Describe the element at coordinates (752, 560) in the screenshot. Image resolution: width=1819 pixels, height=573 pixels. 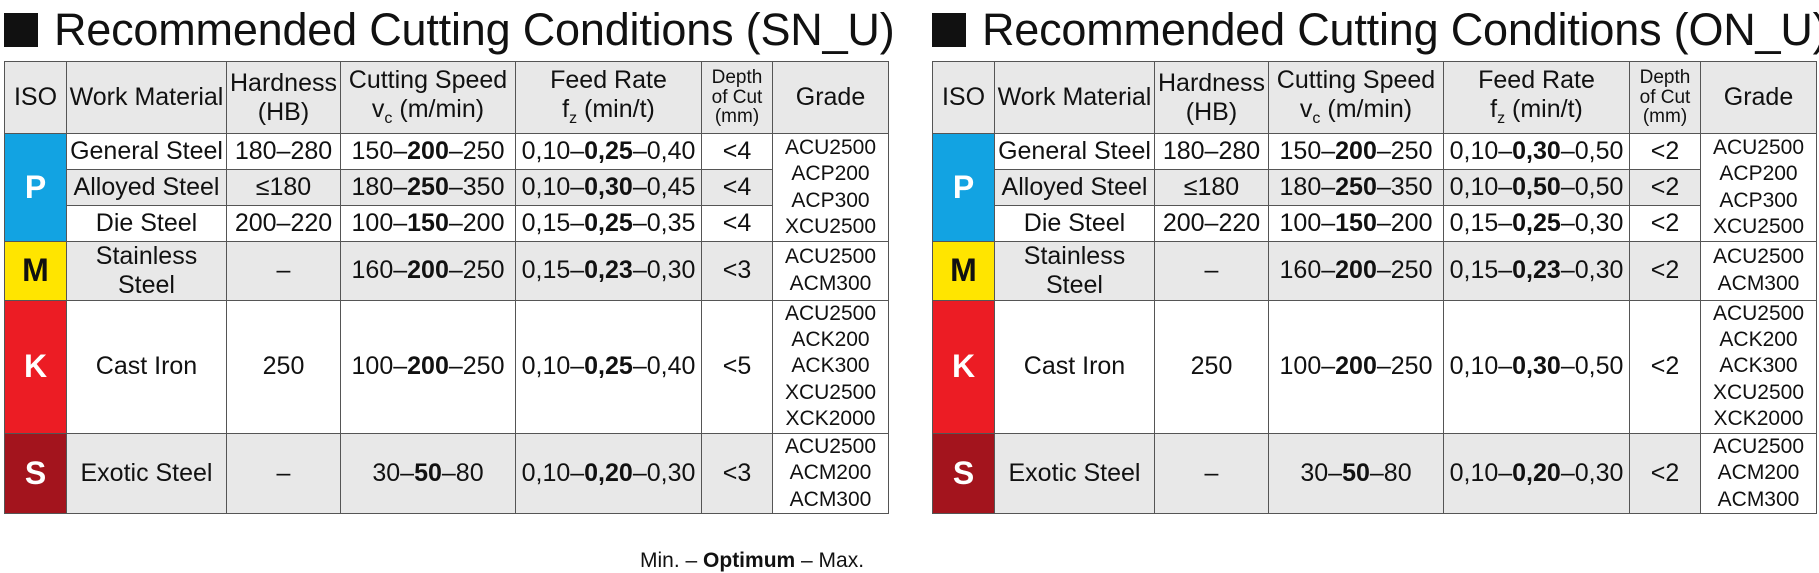
I see `legend-footnote: Min. – Optimum – Max.` at that location.